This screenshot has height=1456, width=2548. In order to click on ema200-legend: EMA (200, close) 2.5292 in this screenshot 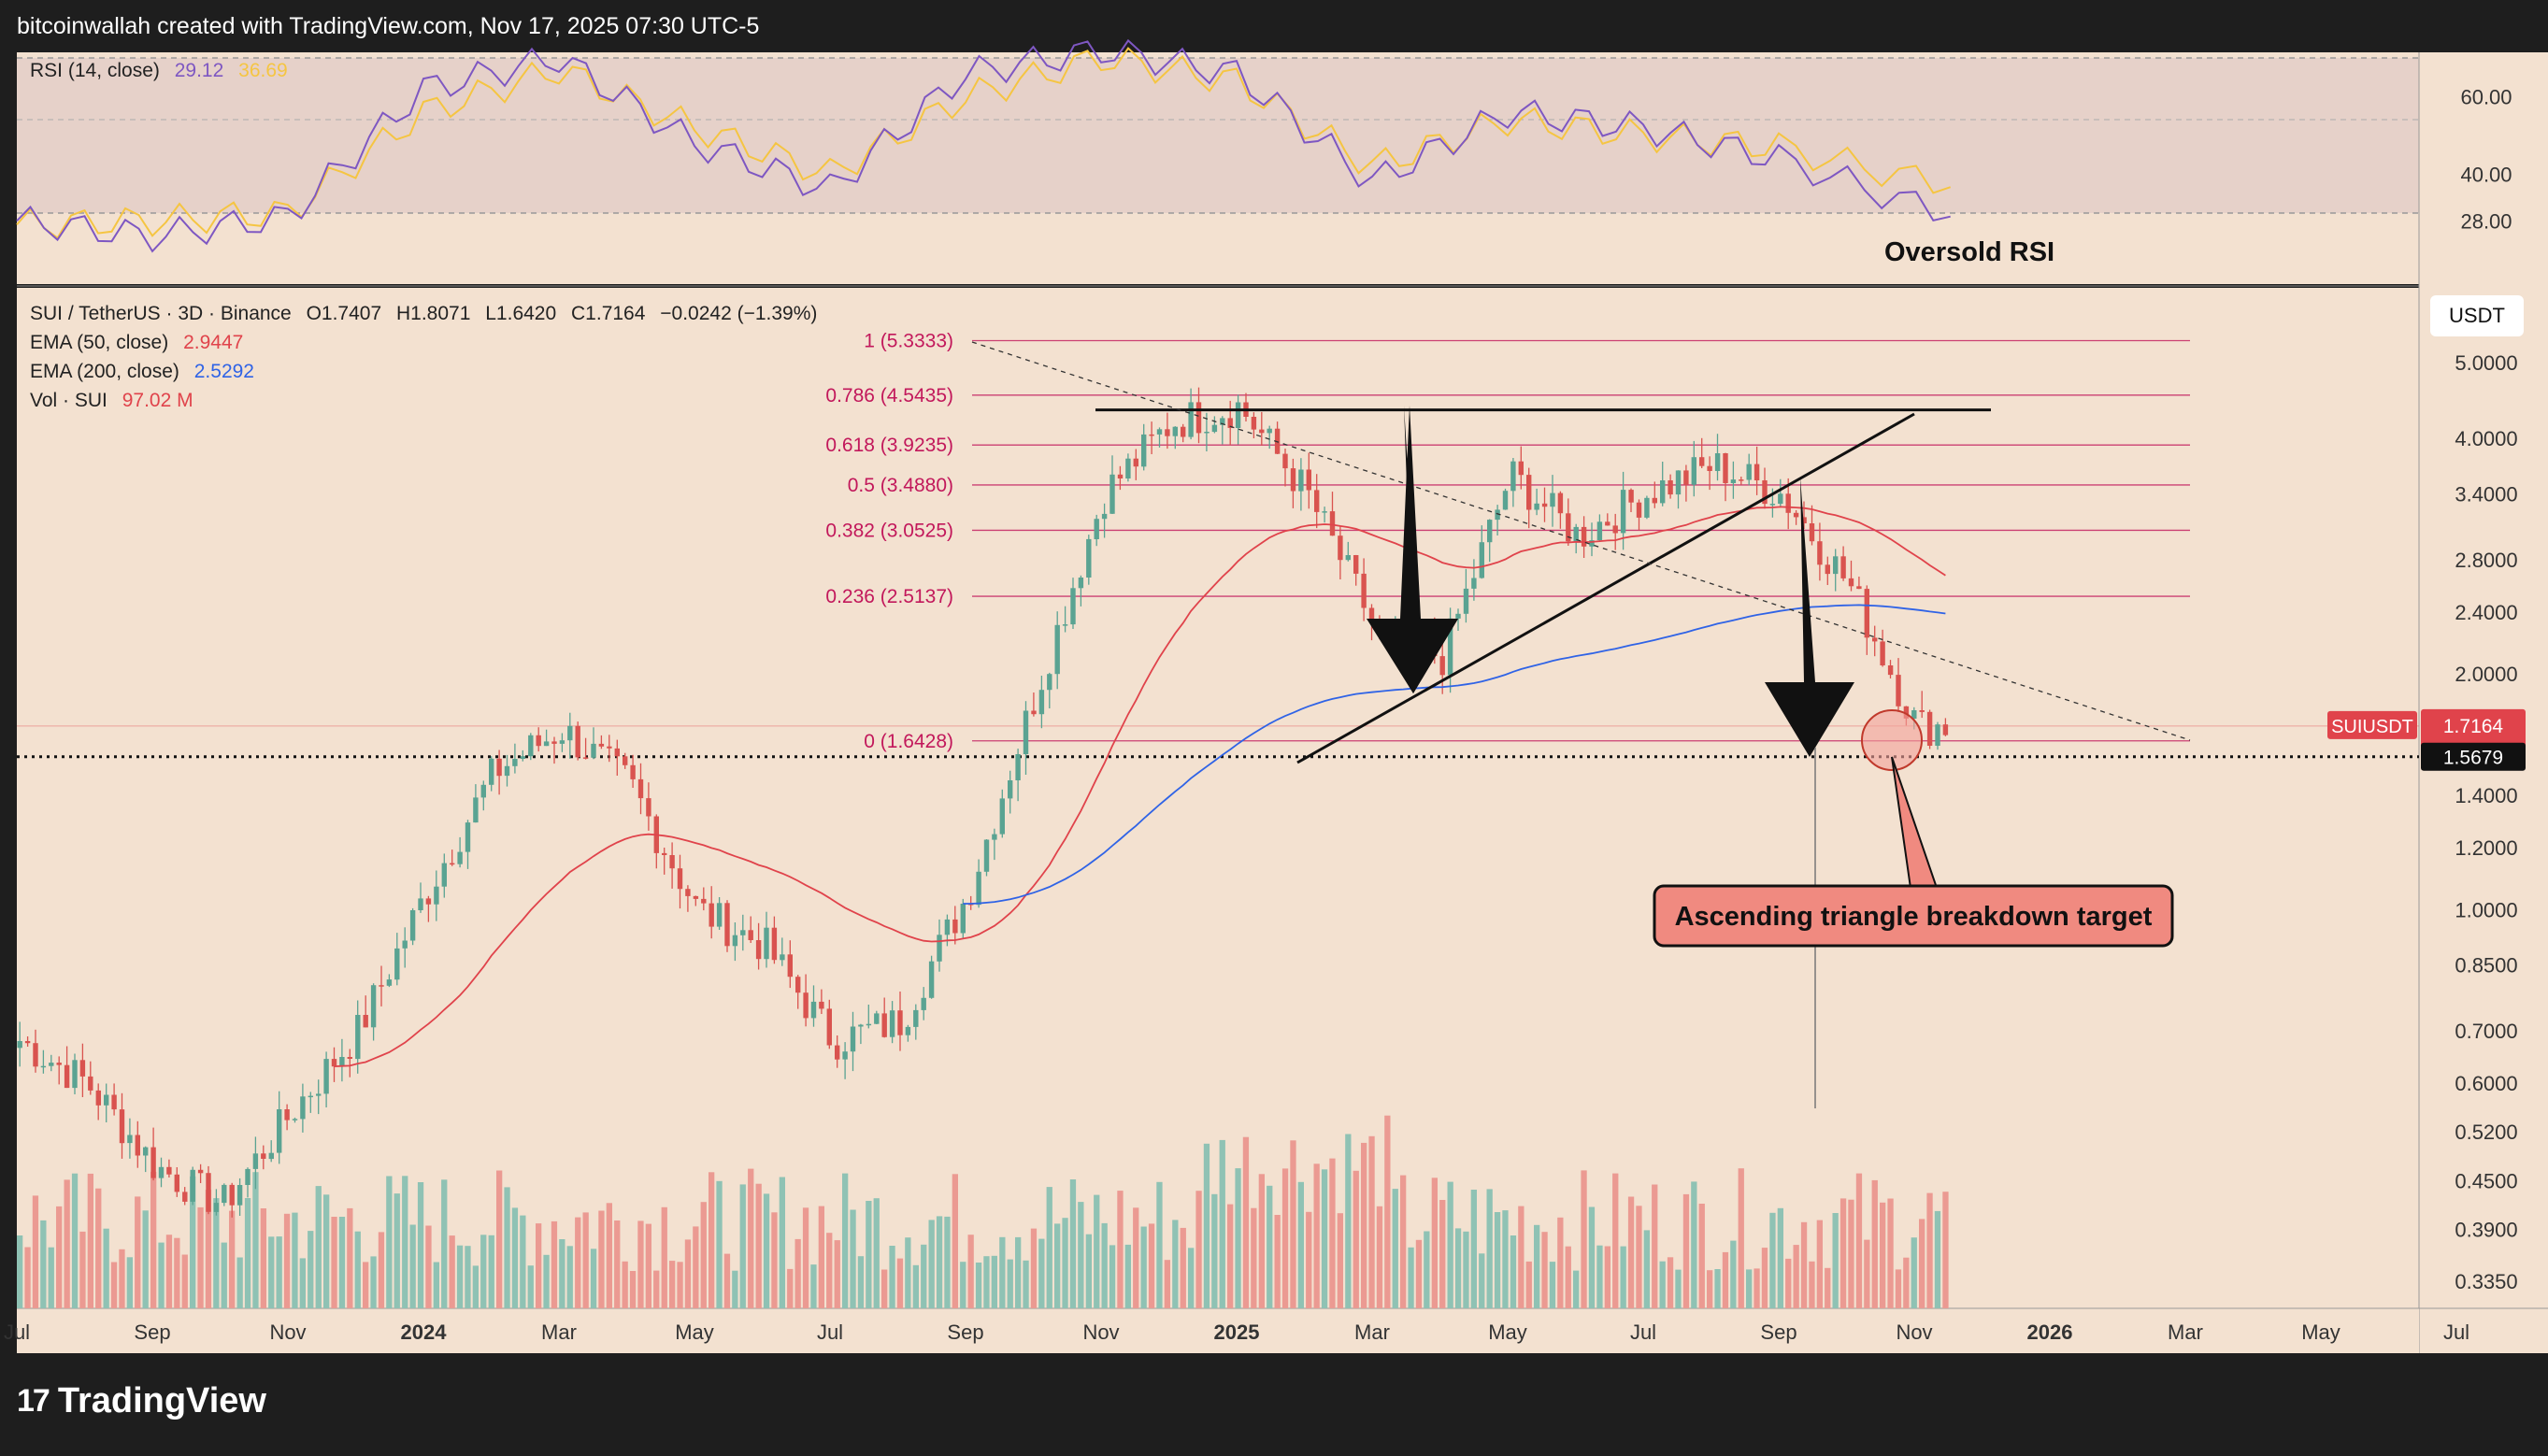, I will do `click(147, 372)`.